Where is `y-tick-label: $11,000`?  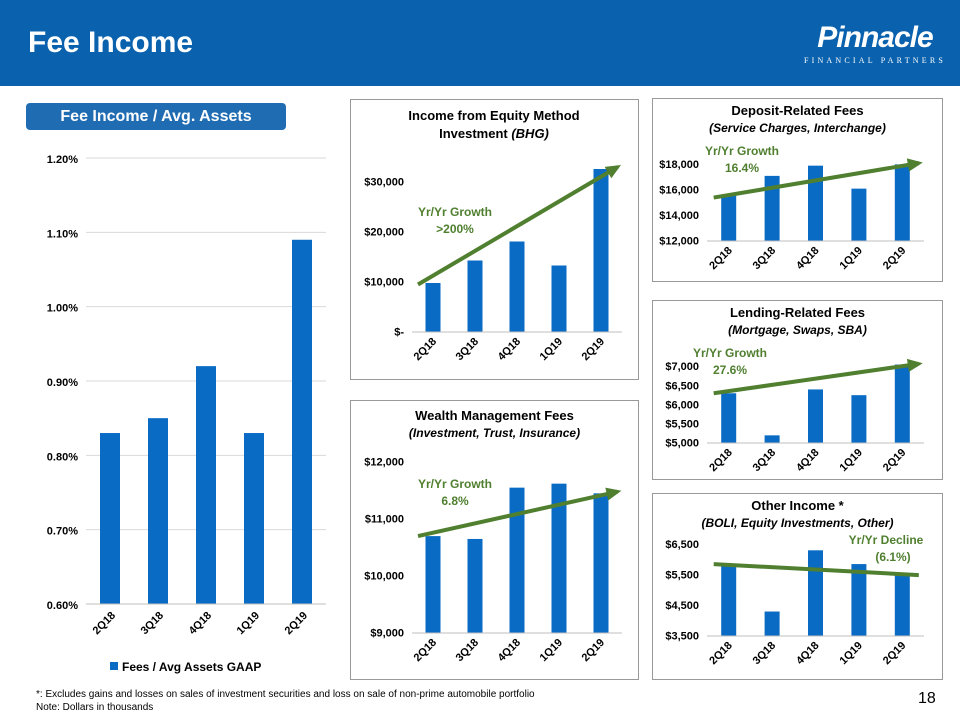 y-tick-label: $11,000 is located at coordinates (384, 520).